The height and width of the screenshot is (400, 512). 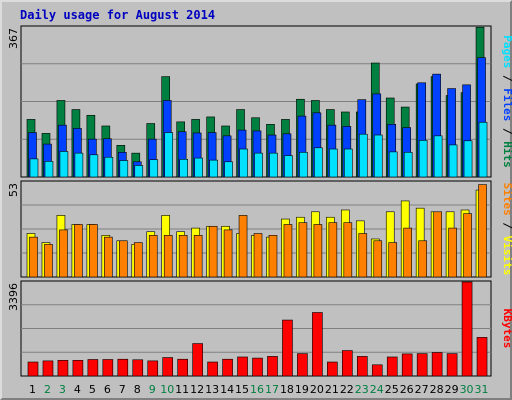 I want to click on legend-item-hits: Hits, so click(x=506, y=154).